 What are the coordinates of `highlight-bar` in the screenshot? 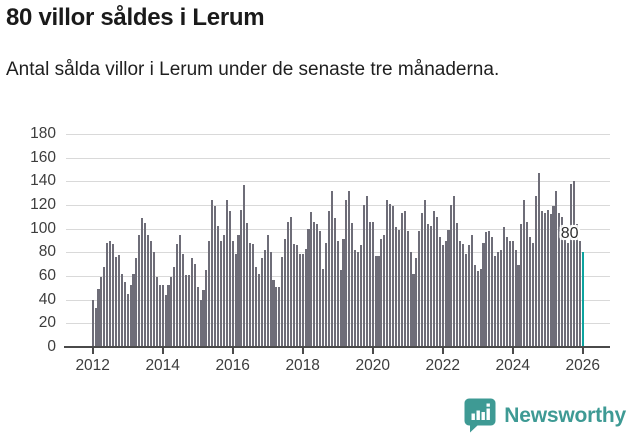 It's located at (582, 299).